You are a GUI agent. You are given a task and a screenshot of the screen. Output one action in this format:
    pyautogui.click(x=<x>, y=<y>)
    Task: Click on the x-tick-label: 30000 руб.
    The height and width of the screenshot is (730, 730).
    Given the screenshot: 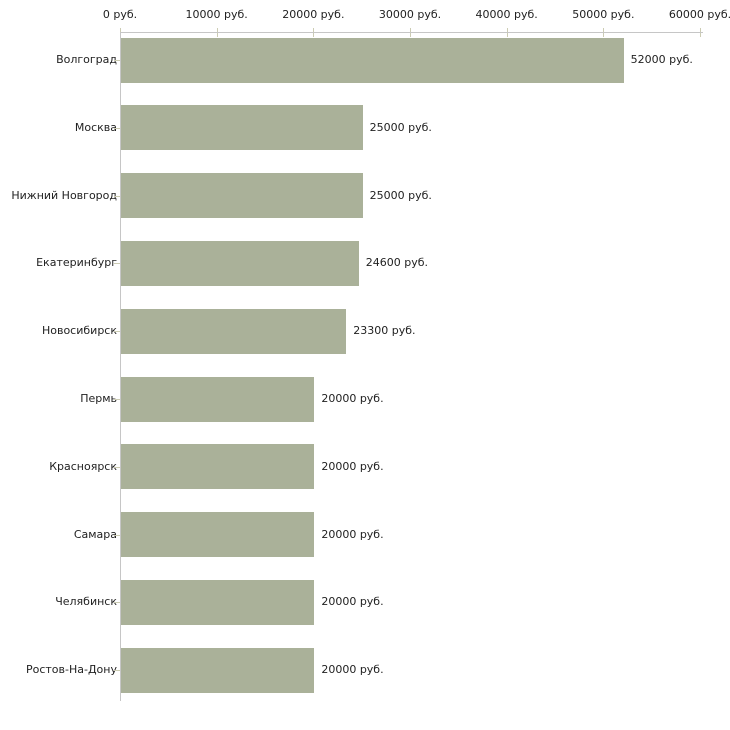 What is the action you would take?
    pyautogui.click(x=410, y=14)
    